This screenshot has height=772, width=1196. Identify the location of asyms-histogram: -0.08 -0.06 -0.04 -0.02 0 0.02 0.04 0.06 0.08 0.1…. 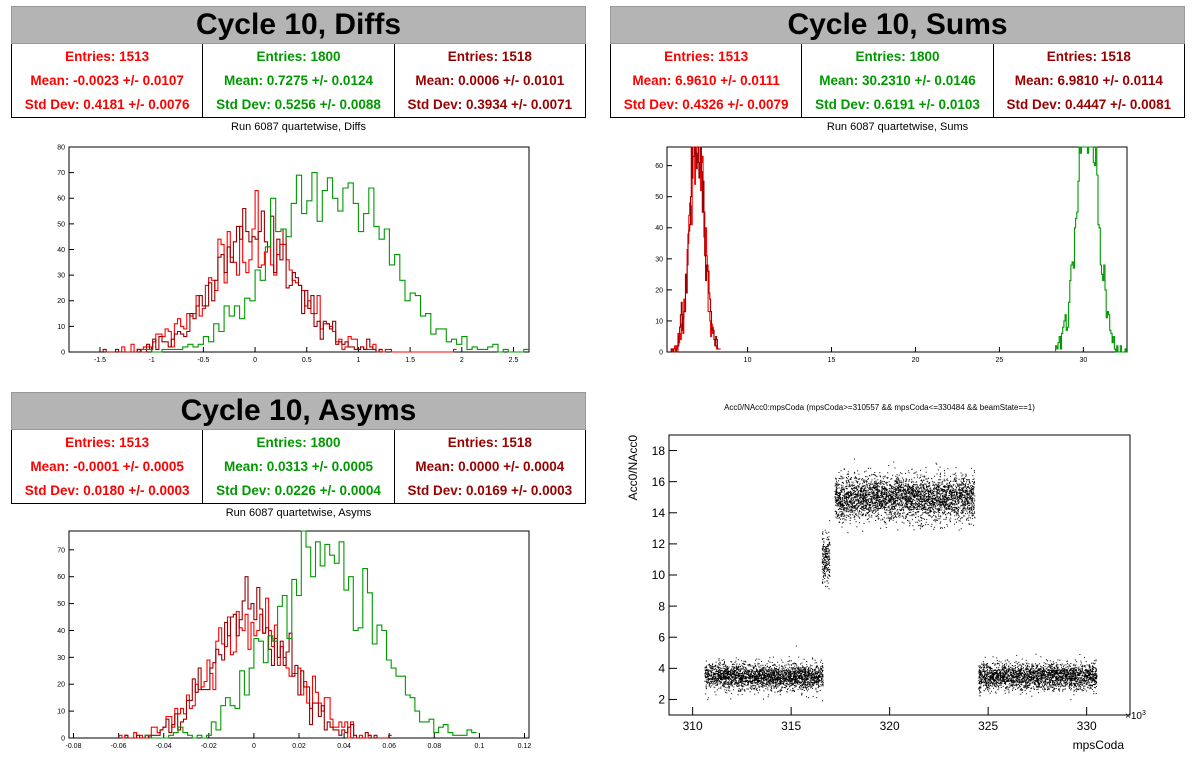
(294, 640).